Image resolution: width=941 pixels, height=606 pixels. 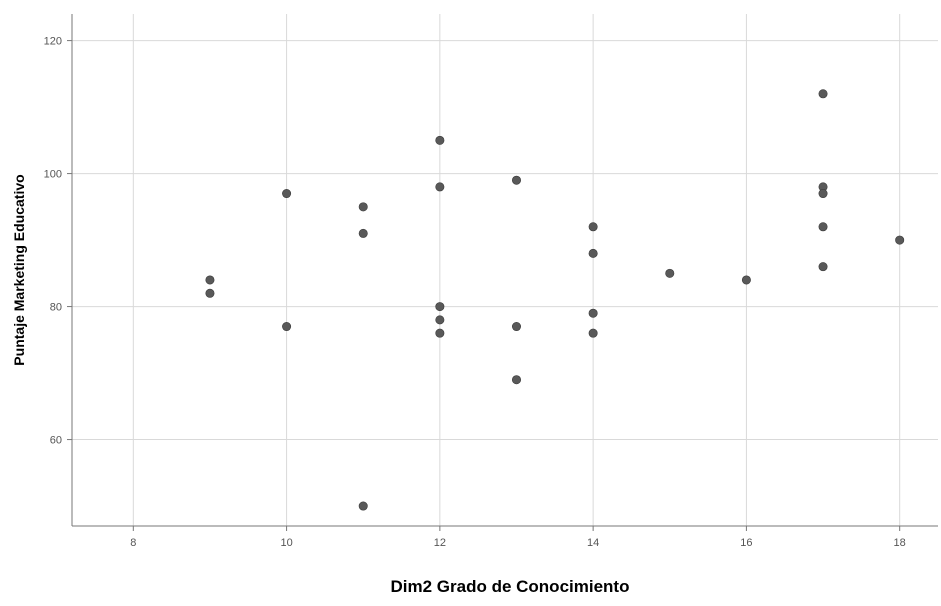 I want to click on x-tick-label: 16, so click(x=746, y=543).